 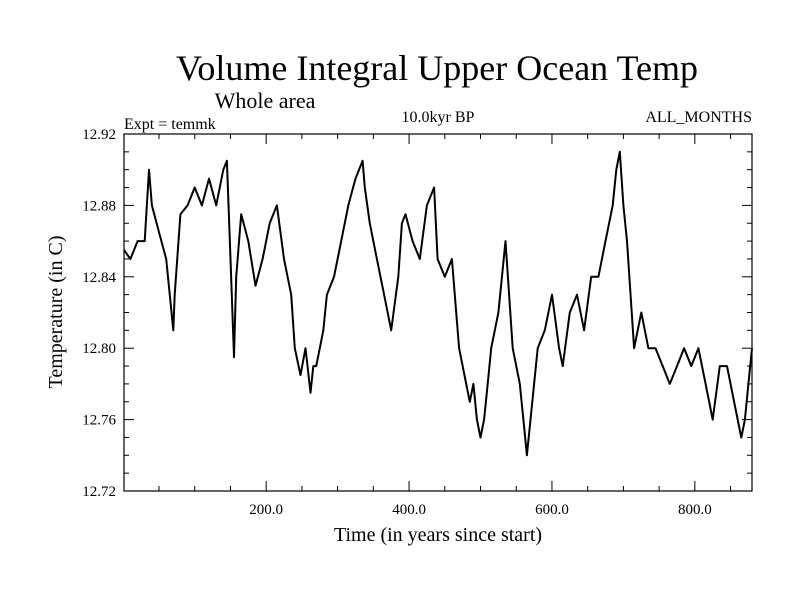 I want to click on x-tick-label: 800.0, so click(x=695, y=510).